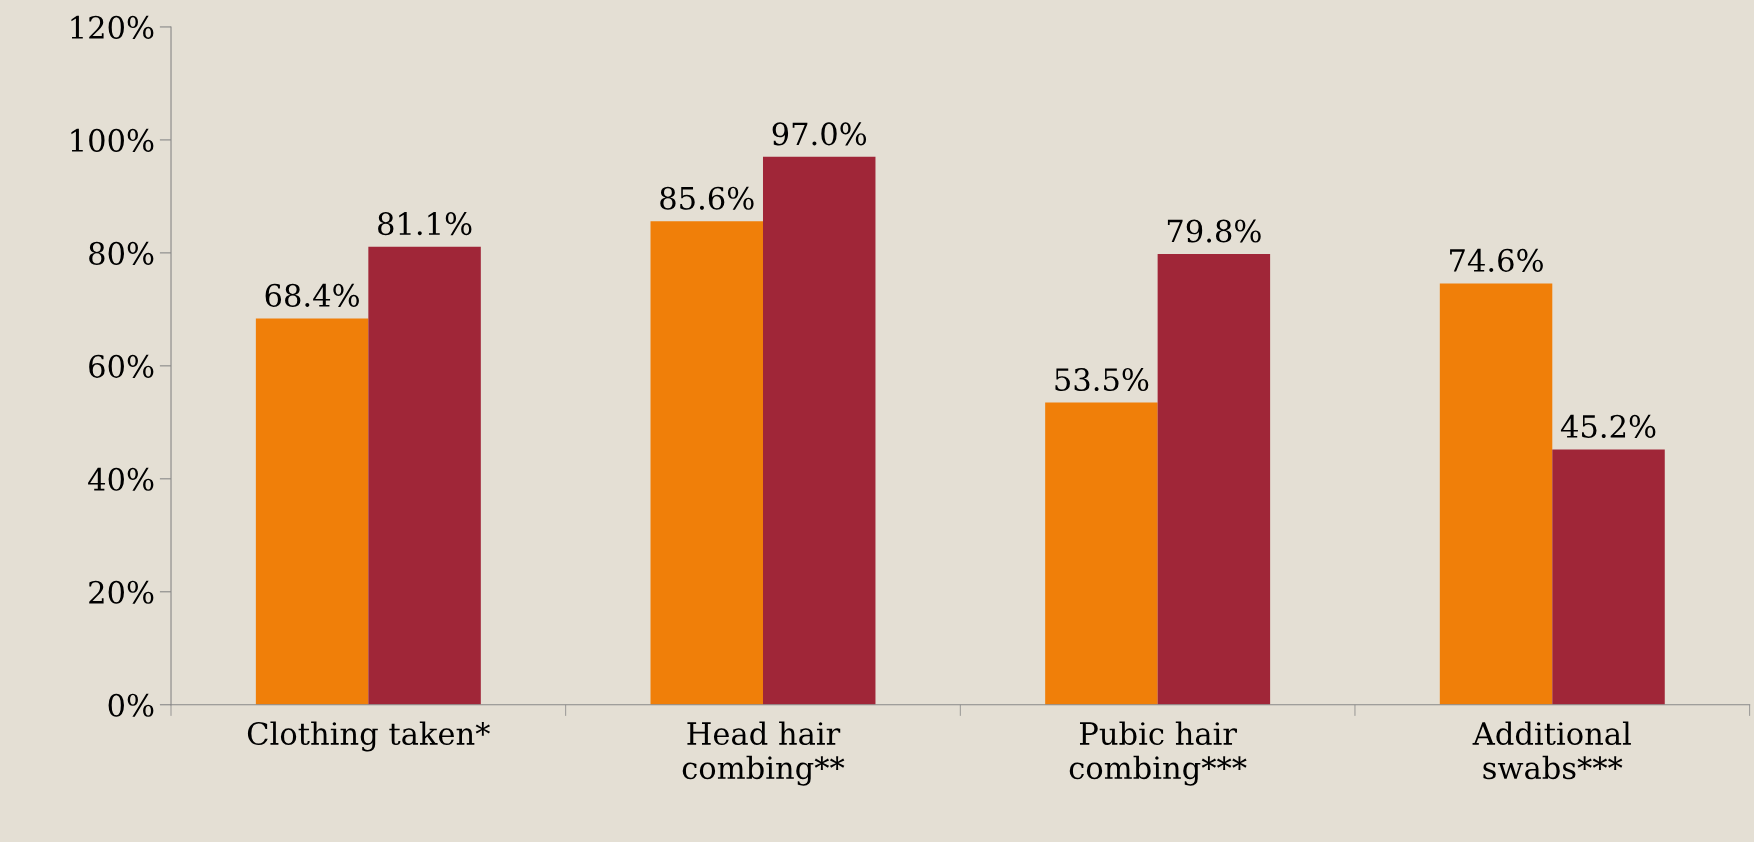 The width and height of the screenshot is (1754, 842). I want to click on x-tick-label: Clothing taken*, so click(368, 736).